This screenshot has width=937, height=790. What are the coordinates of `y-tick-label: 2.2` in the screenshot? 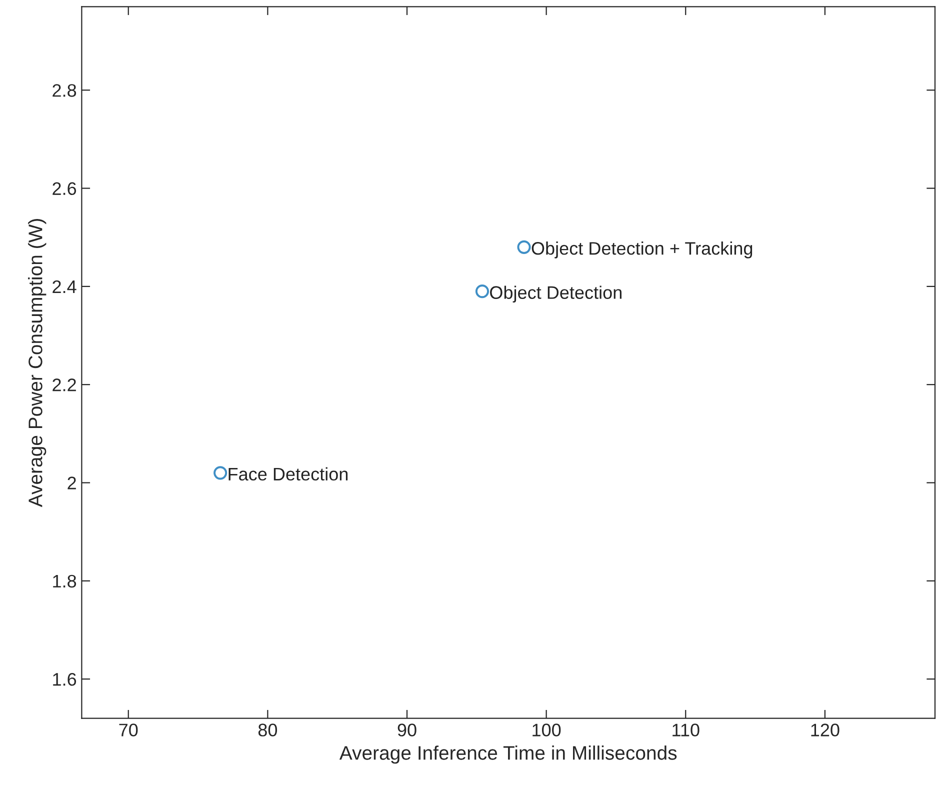 It's located at (64, 385).